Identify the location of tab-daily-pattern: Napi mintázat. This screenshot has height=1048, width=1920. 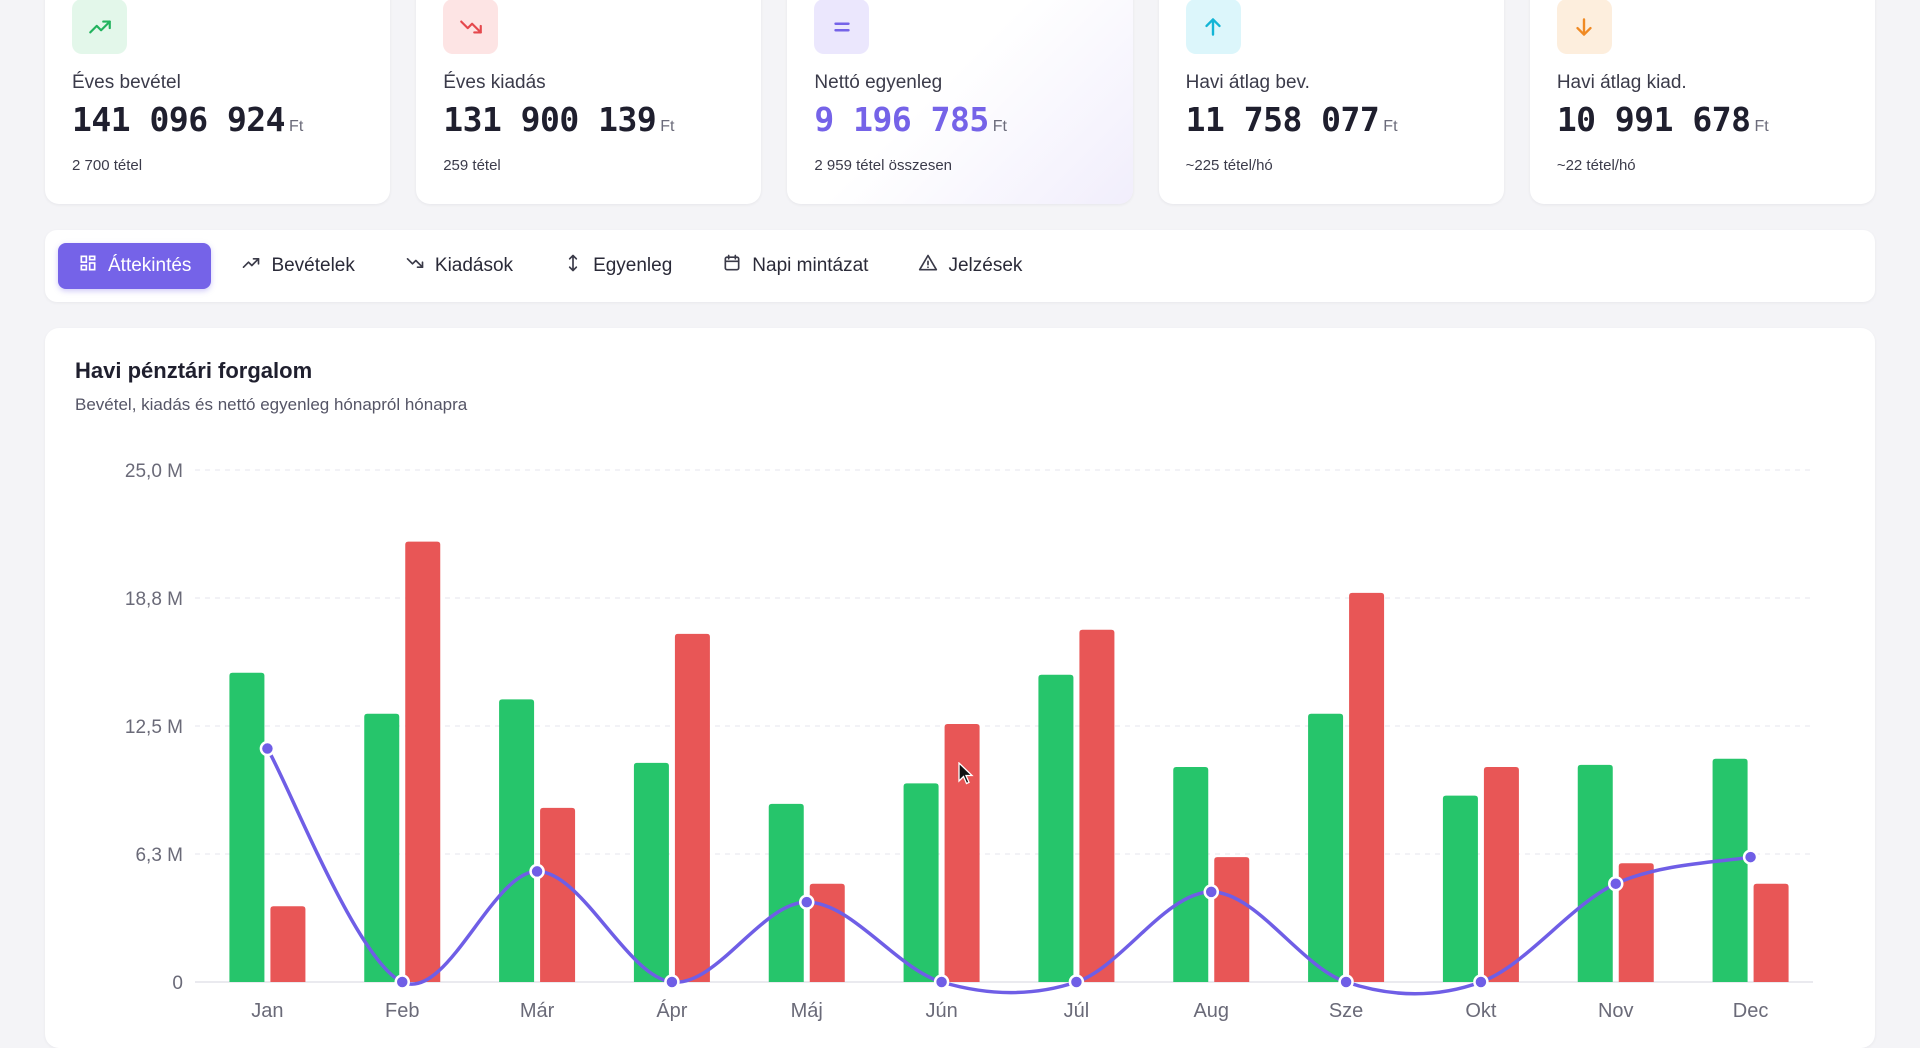
(795, 266).